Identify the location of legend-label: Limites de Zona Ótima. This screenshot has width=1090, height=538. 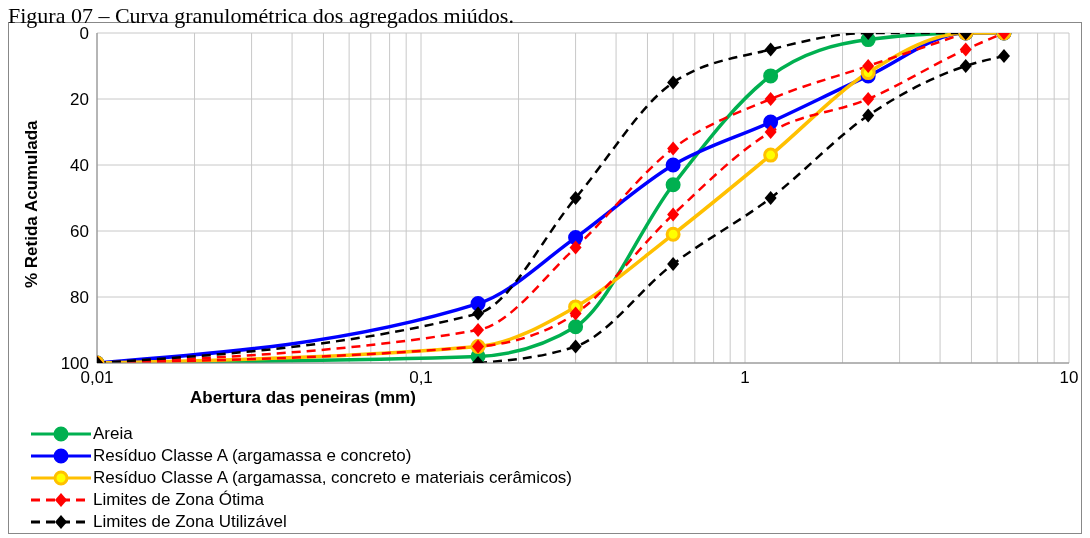
(179, 500).